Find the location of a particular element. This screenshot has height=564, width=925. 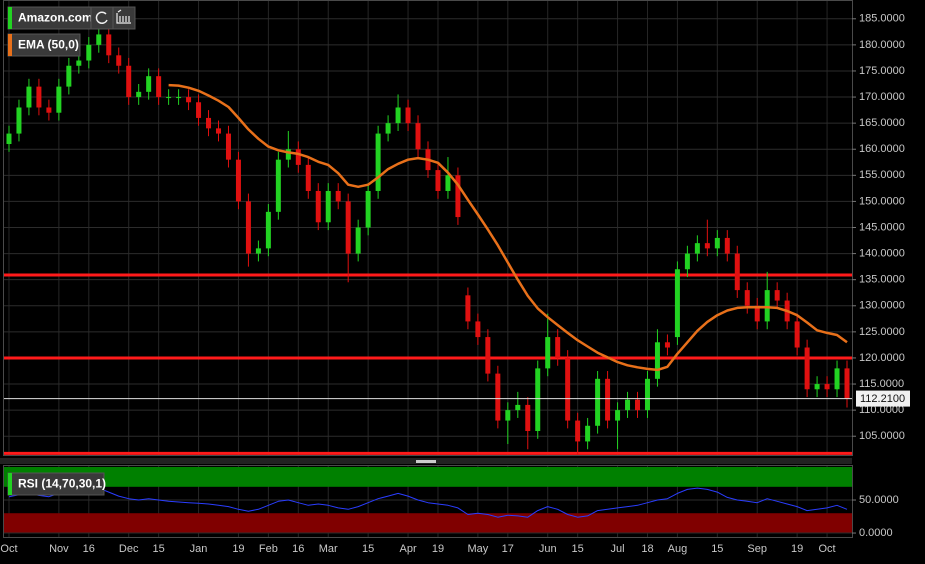

x-tick-label: Jul is located at coordinates (618, 549).